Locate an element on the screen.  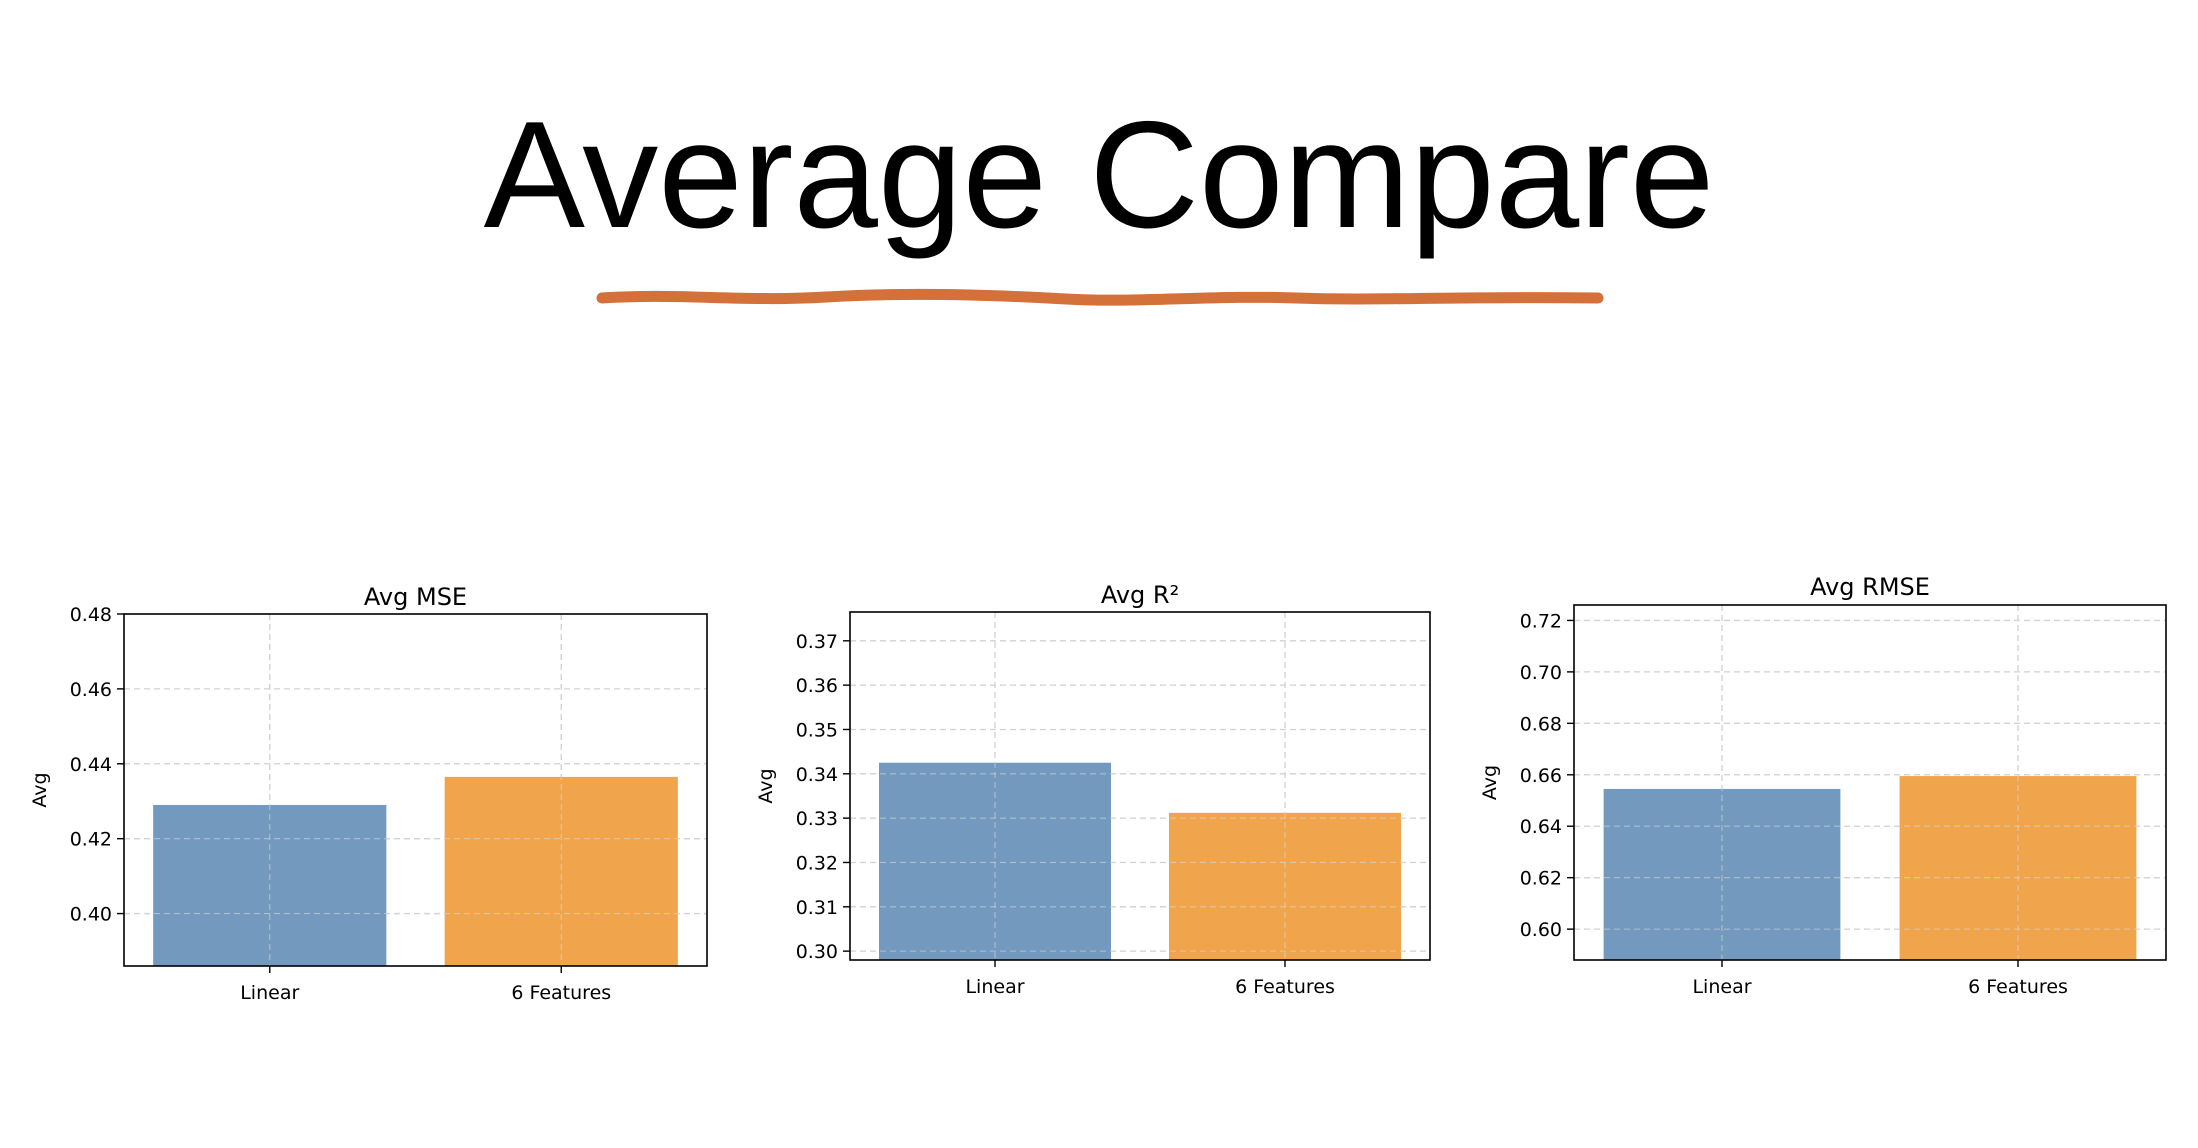
y-tick-label: 0.64 is located at coordinates (1541, 827).